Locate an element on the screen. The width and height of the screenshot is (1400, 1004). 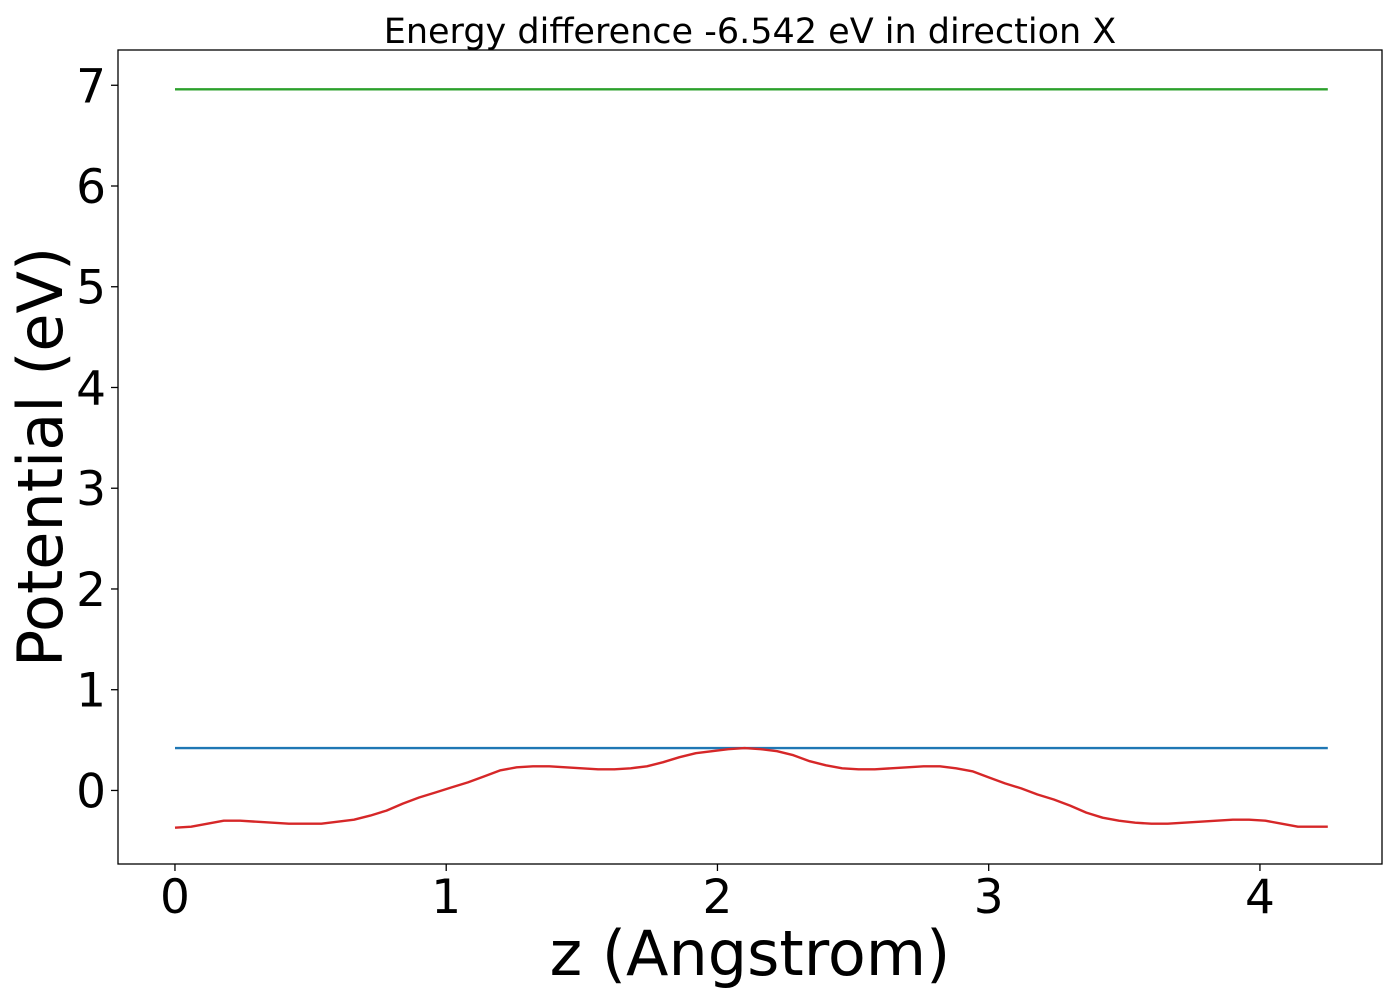
y-tick-label: 5 is located at coordinates (91, 288).